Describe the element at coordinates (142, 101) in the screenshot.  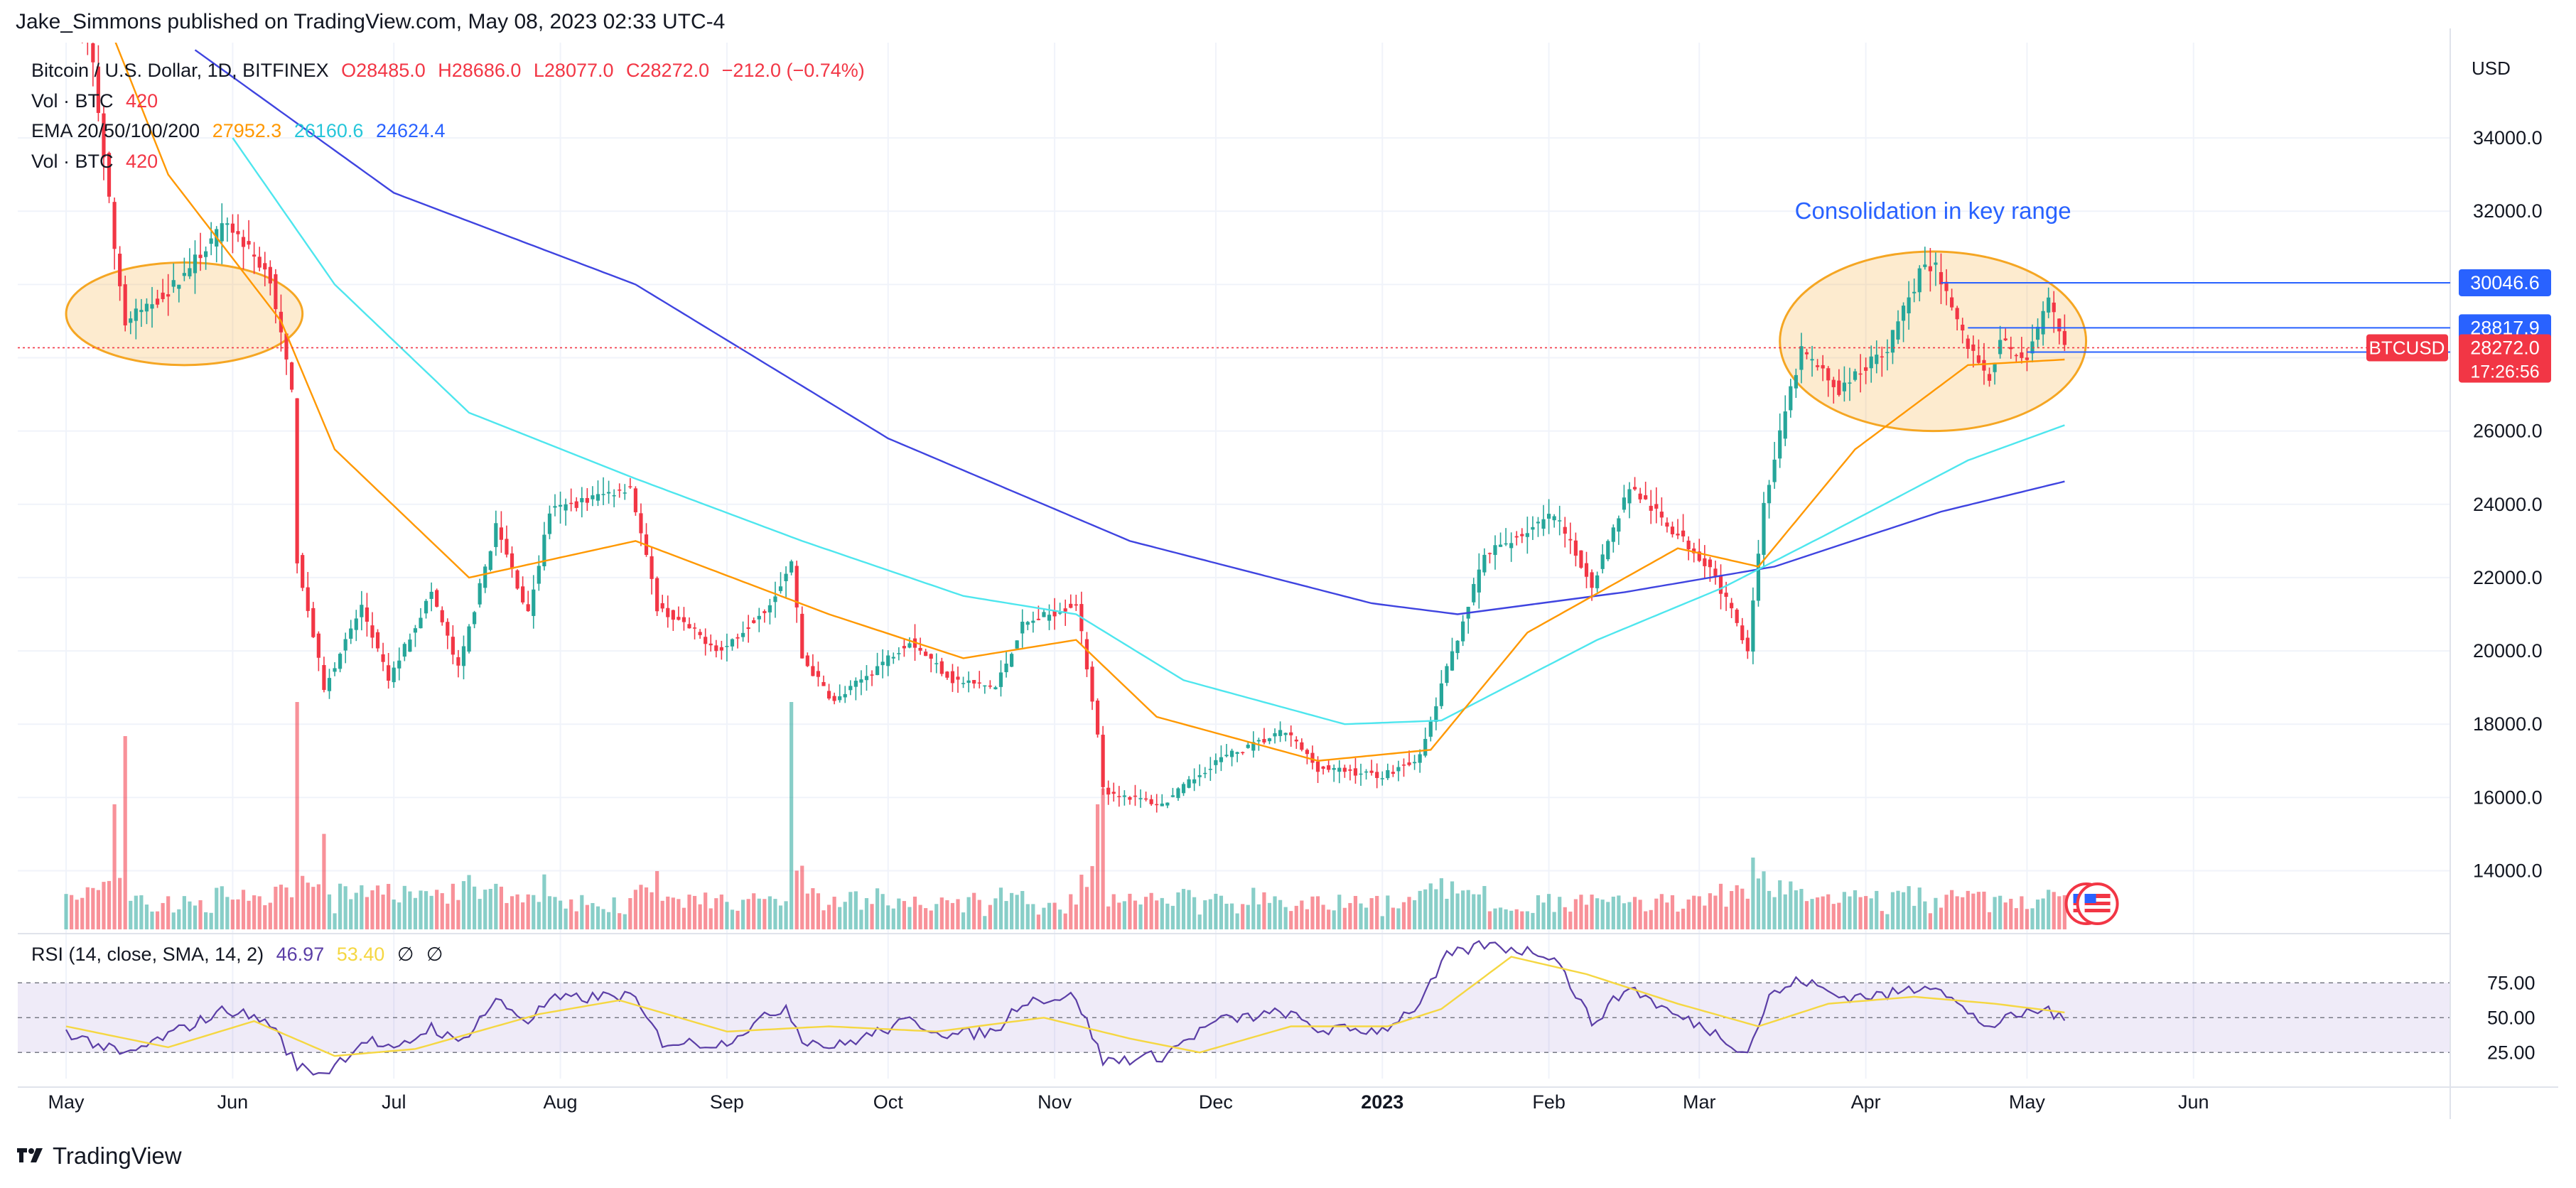
I see `legend-volume-value: 420` at that location.